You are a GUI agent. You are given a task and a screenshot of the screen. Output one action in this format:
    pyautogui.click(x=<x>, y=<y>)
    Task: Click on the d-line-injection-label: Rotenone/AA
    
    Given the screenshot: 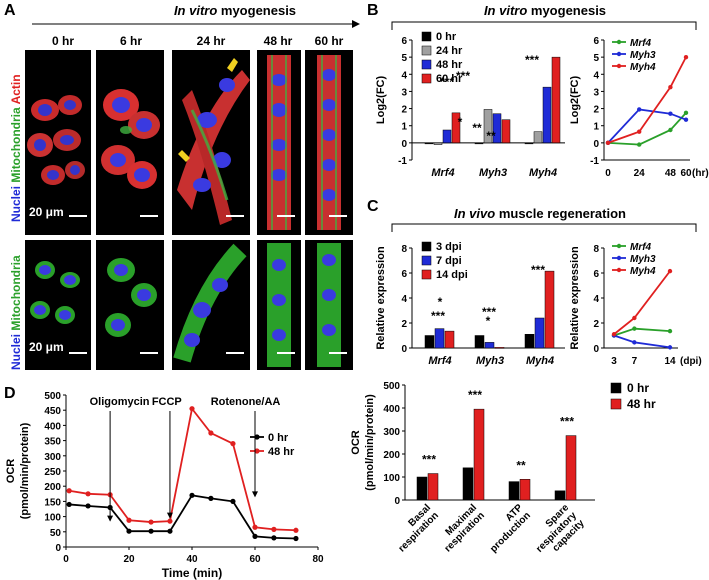 What is the action you would take?
    pyautogui.click(x=246, y=402)
    